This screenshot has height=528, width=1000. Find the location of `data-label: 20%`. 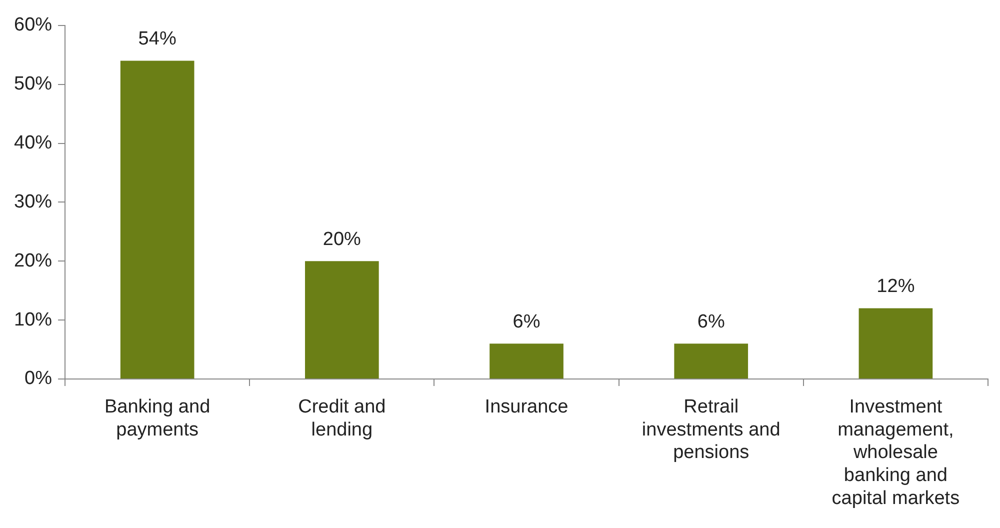

data-label: 20% is located at coordinates (342, 239).